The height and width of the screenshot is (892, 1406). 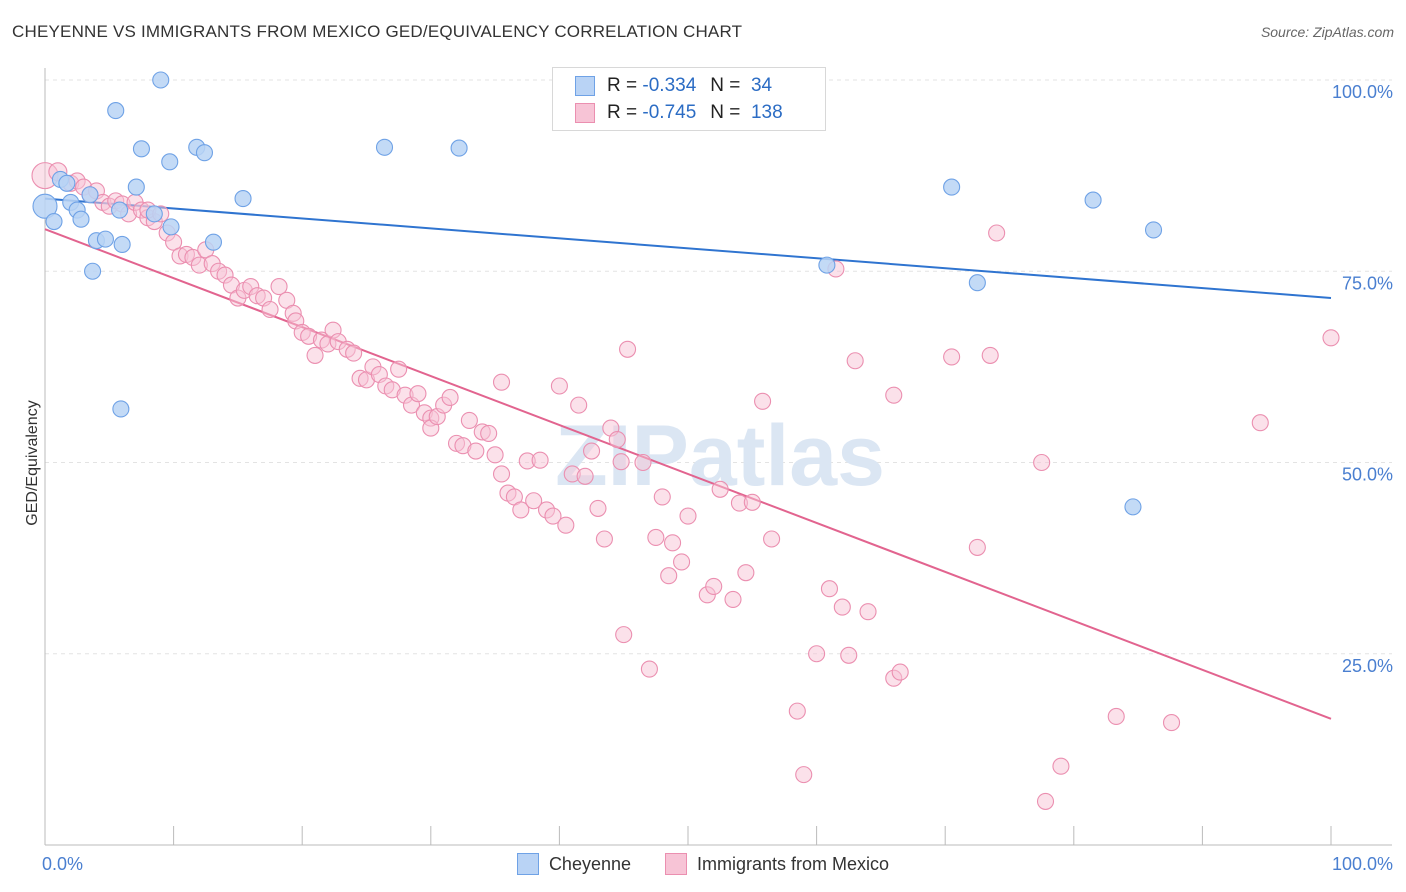 What do you see at coordinates (573, 864) in the screenshot?
I see `legend-item-cheyenne: Cheyenne` at bounding box center [573, 864].